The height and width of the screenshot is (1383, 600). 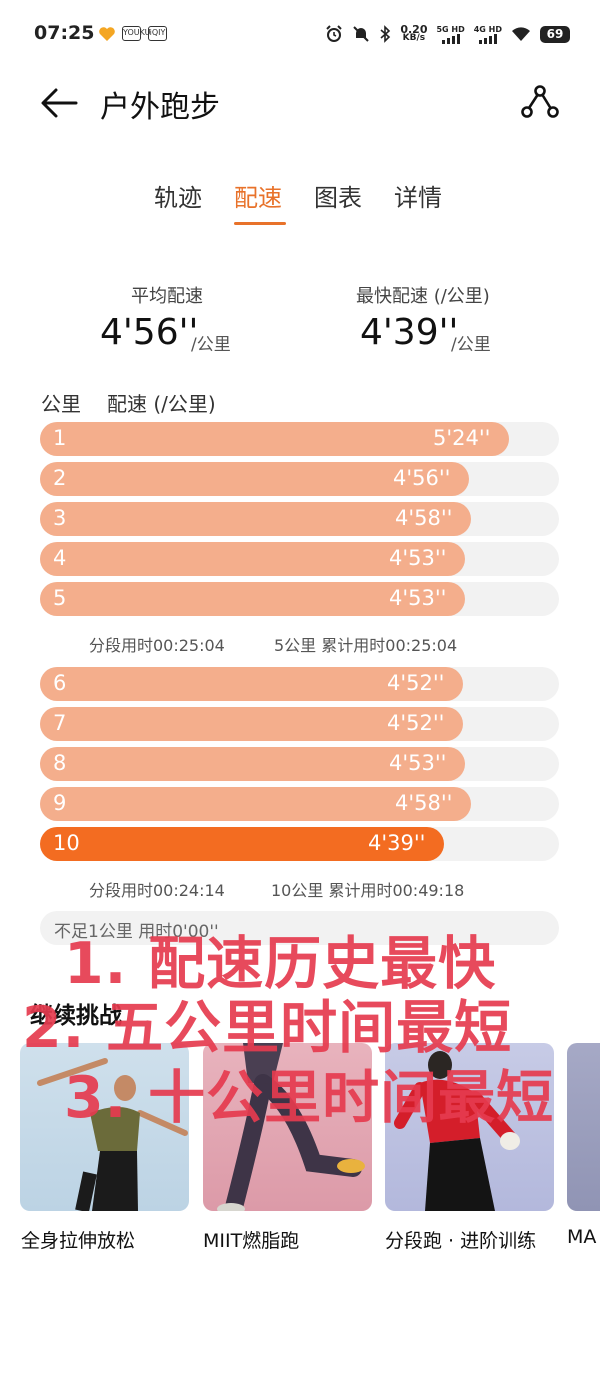 I want to click on residual-text: 不足1公里 用时0'00'', so click(x=136, y=932).